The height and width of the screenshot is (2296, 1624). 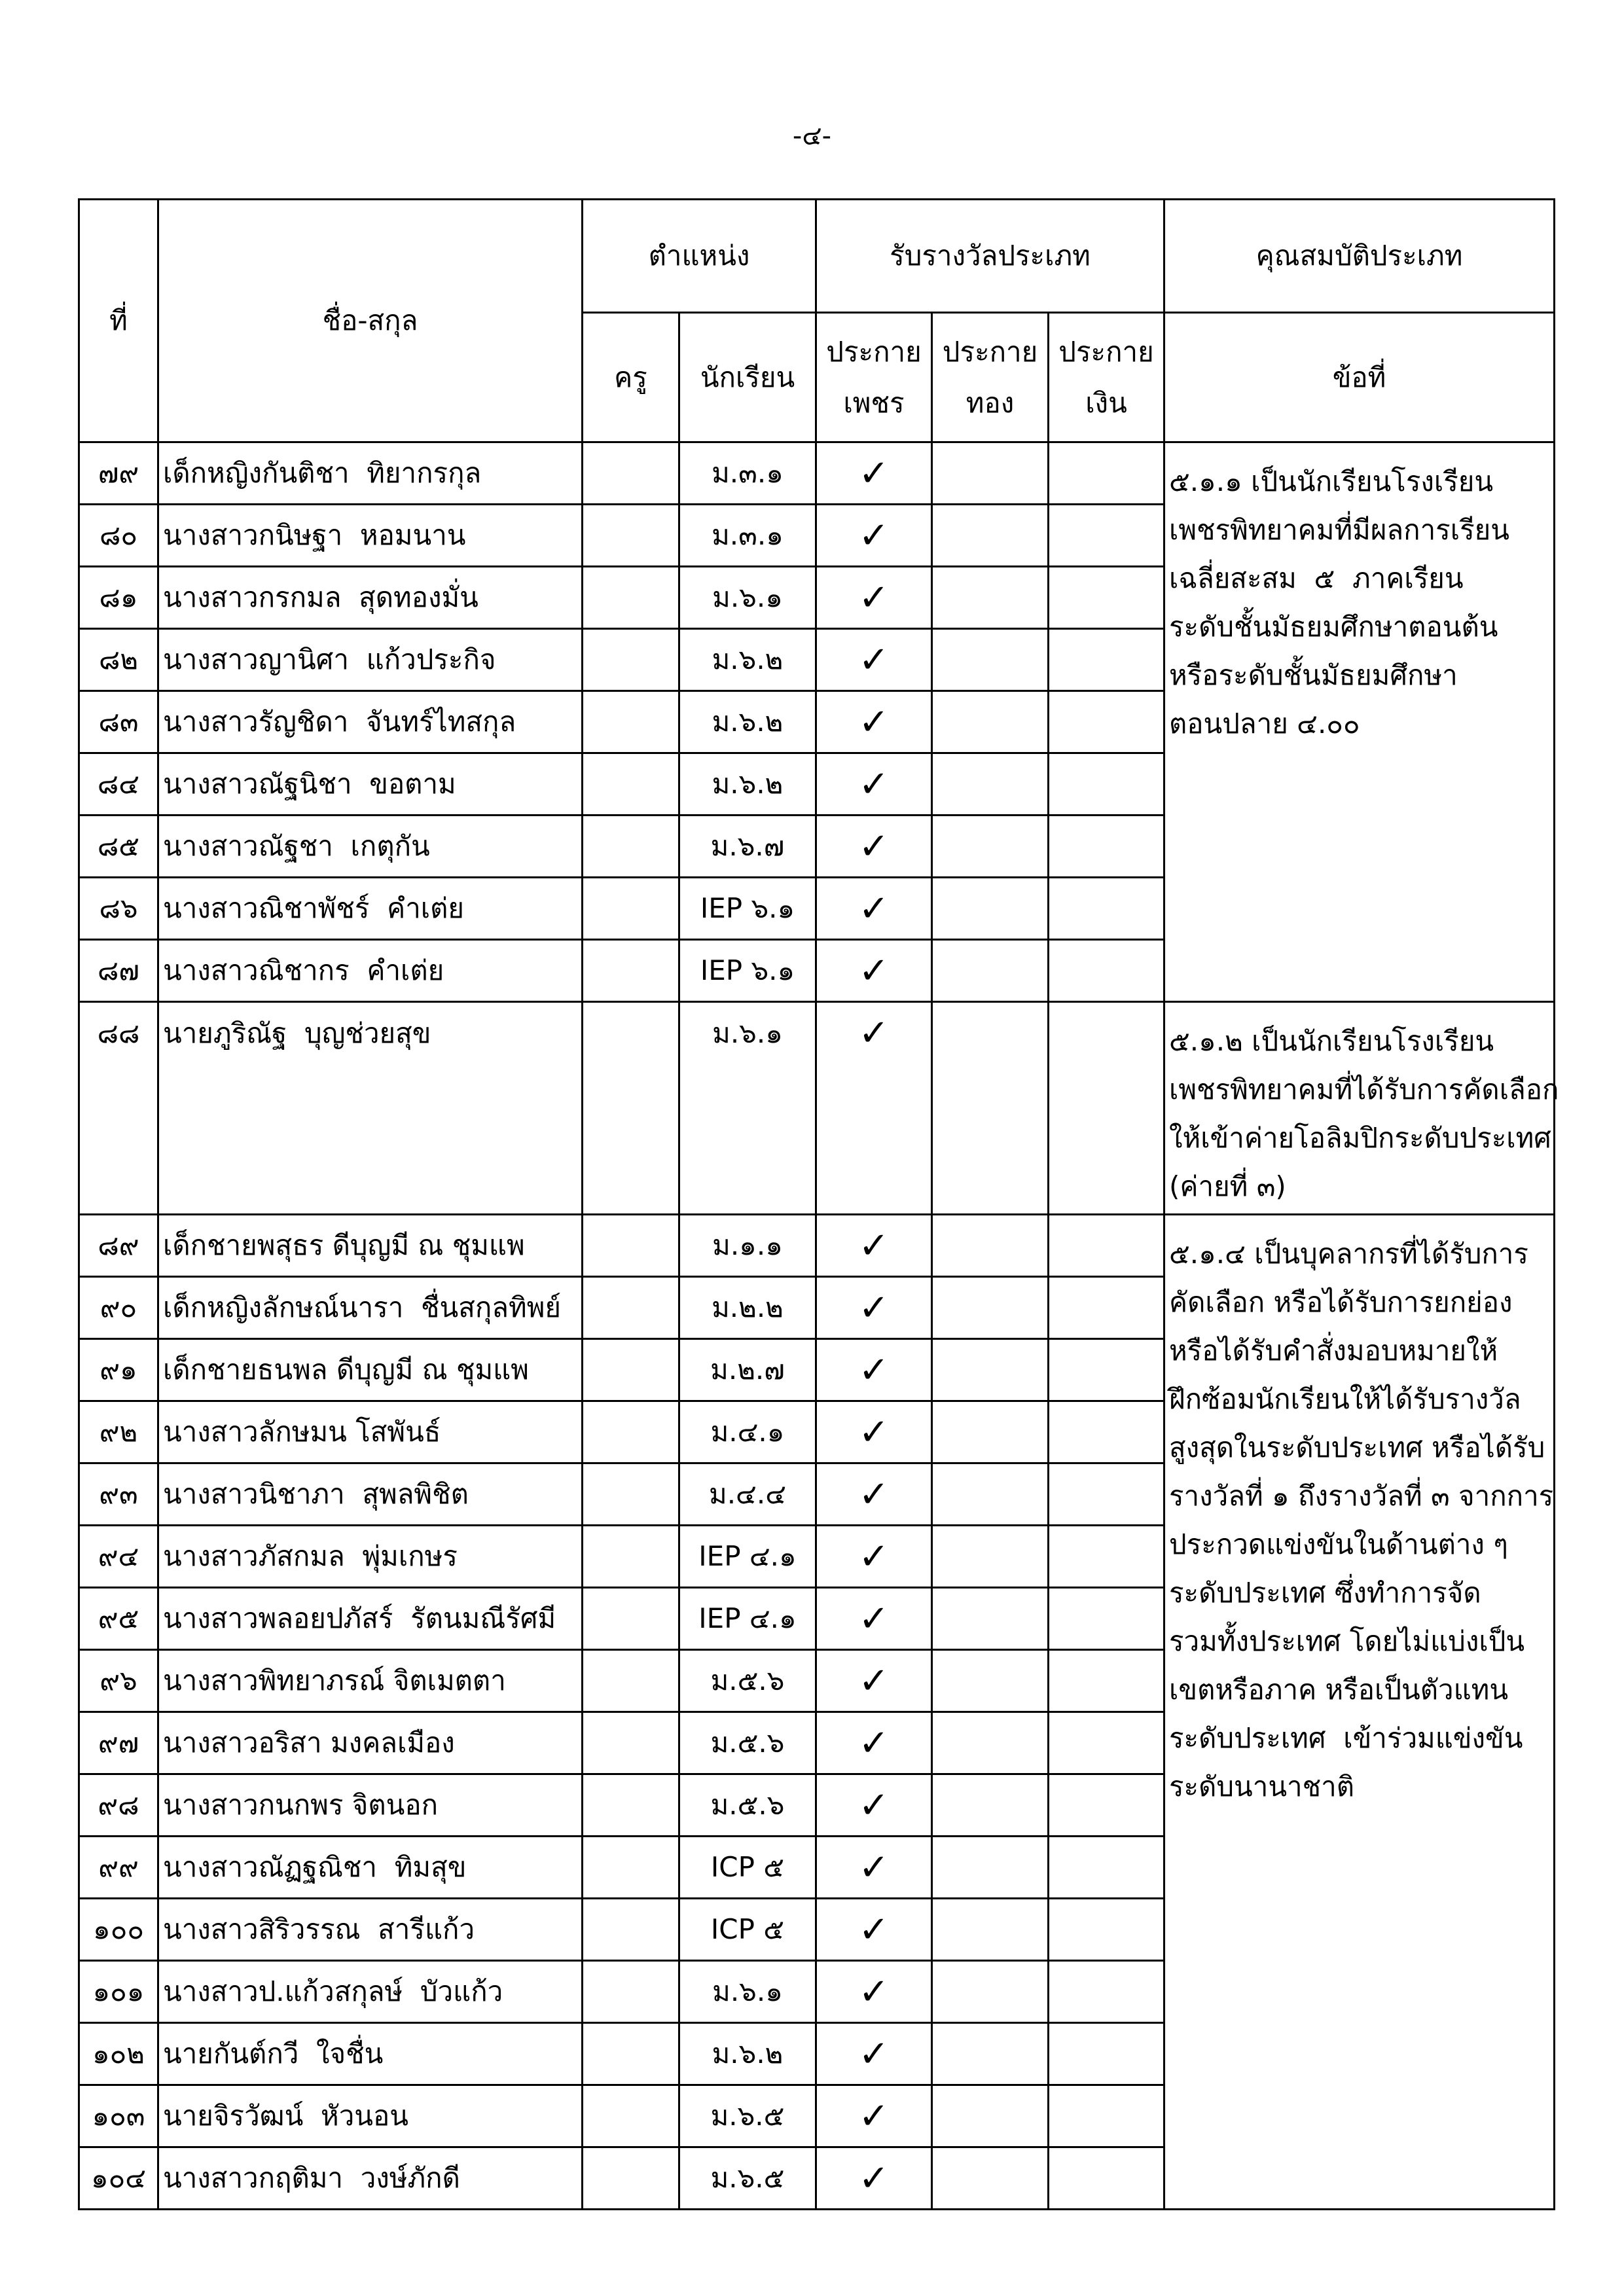 What do you see at coordinates (1333, 627) in the screenshot?
I see `criteria-line: ระดับชั้นมัธยมศึกษาตอนต้น` at bounding box center [1333, 627].